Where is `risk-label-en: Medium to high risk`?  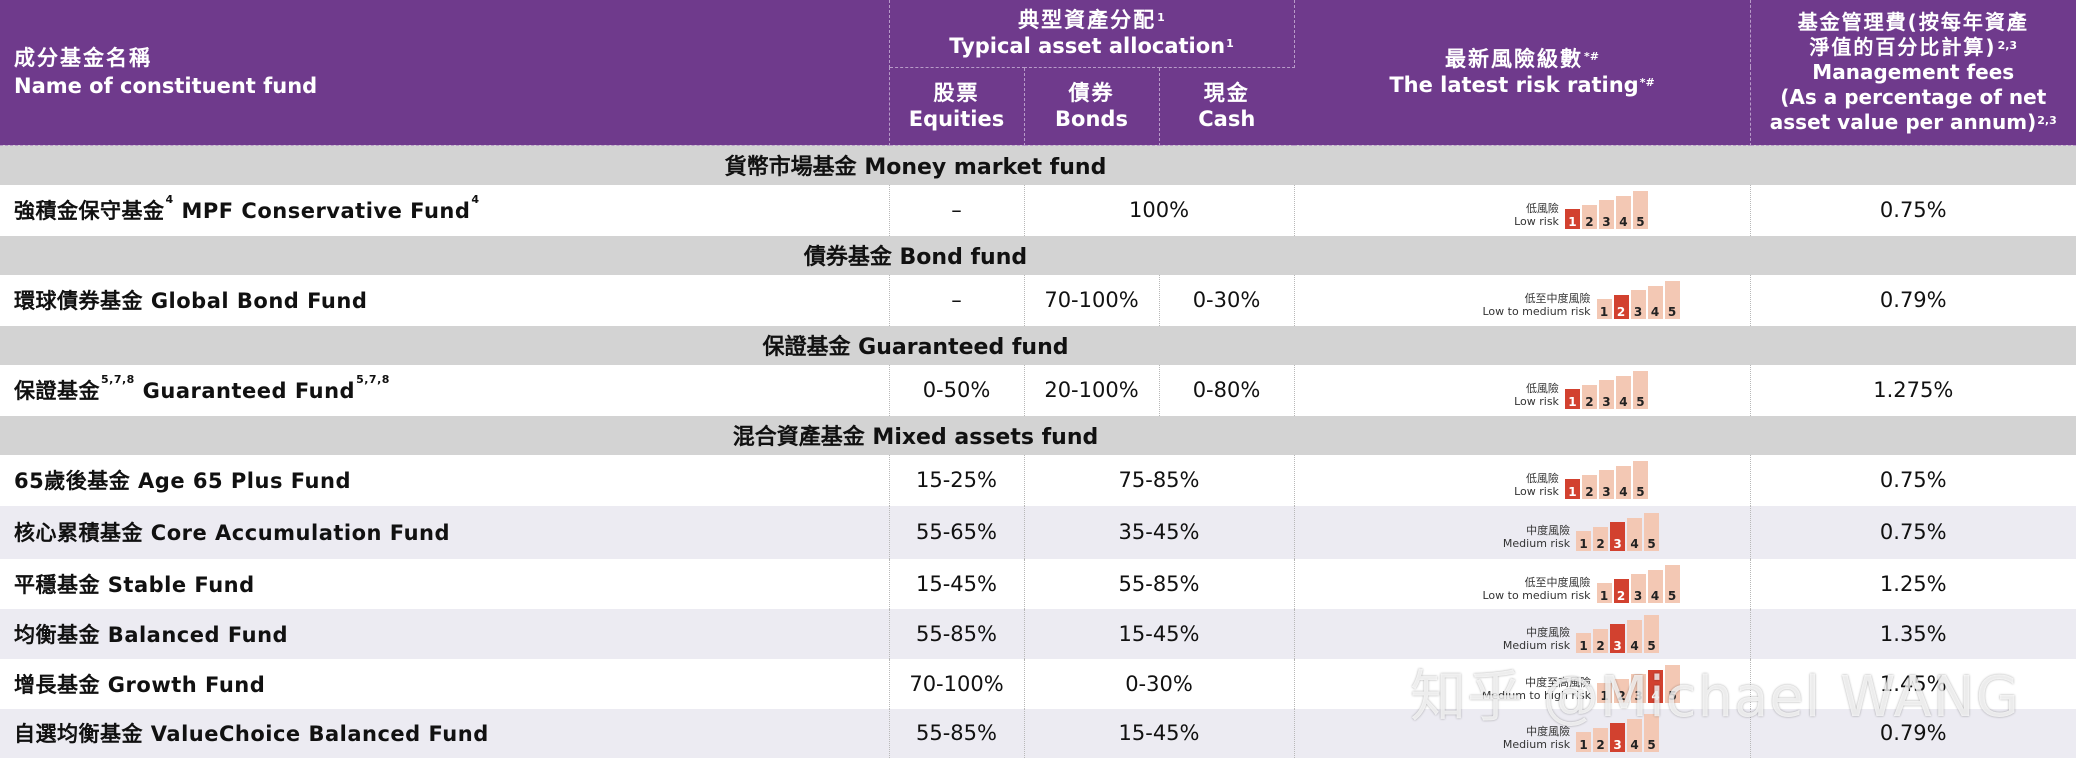 risk-label-en: Medium to high risk is located at coordinates (1536, 695).